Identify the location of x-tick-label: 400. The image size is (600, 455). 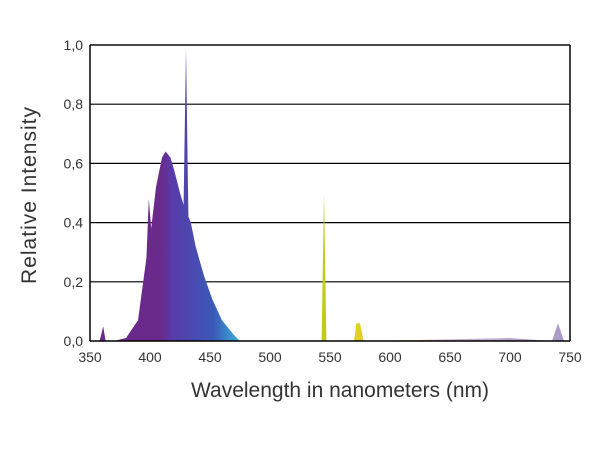
(150, 357).